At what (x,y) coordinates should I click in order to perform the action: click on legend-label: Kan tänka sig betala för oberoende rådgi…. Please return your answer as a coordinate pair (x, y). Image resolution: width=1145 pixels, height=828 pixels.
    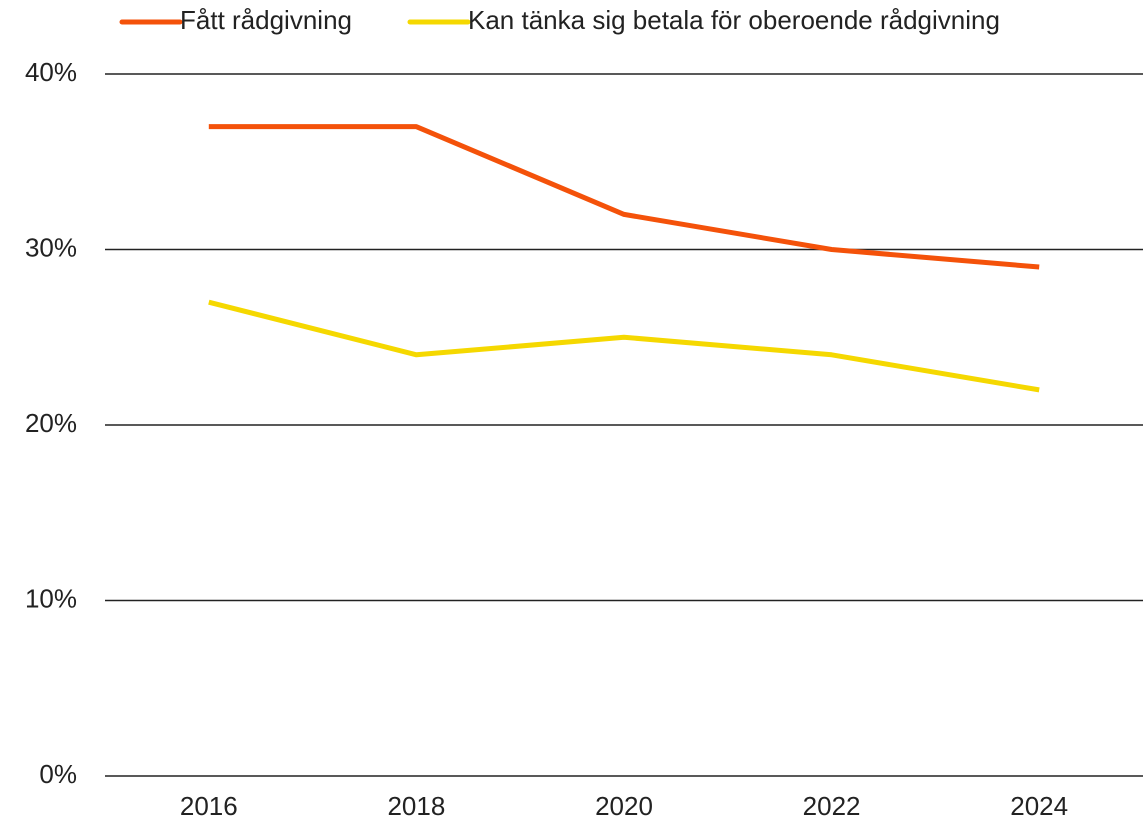
    Looking at the image, I should click on (734, 20).